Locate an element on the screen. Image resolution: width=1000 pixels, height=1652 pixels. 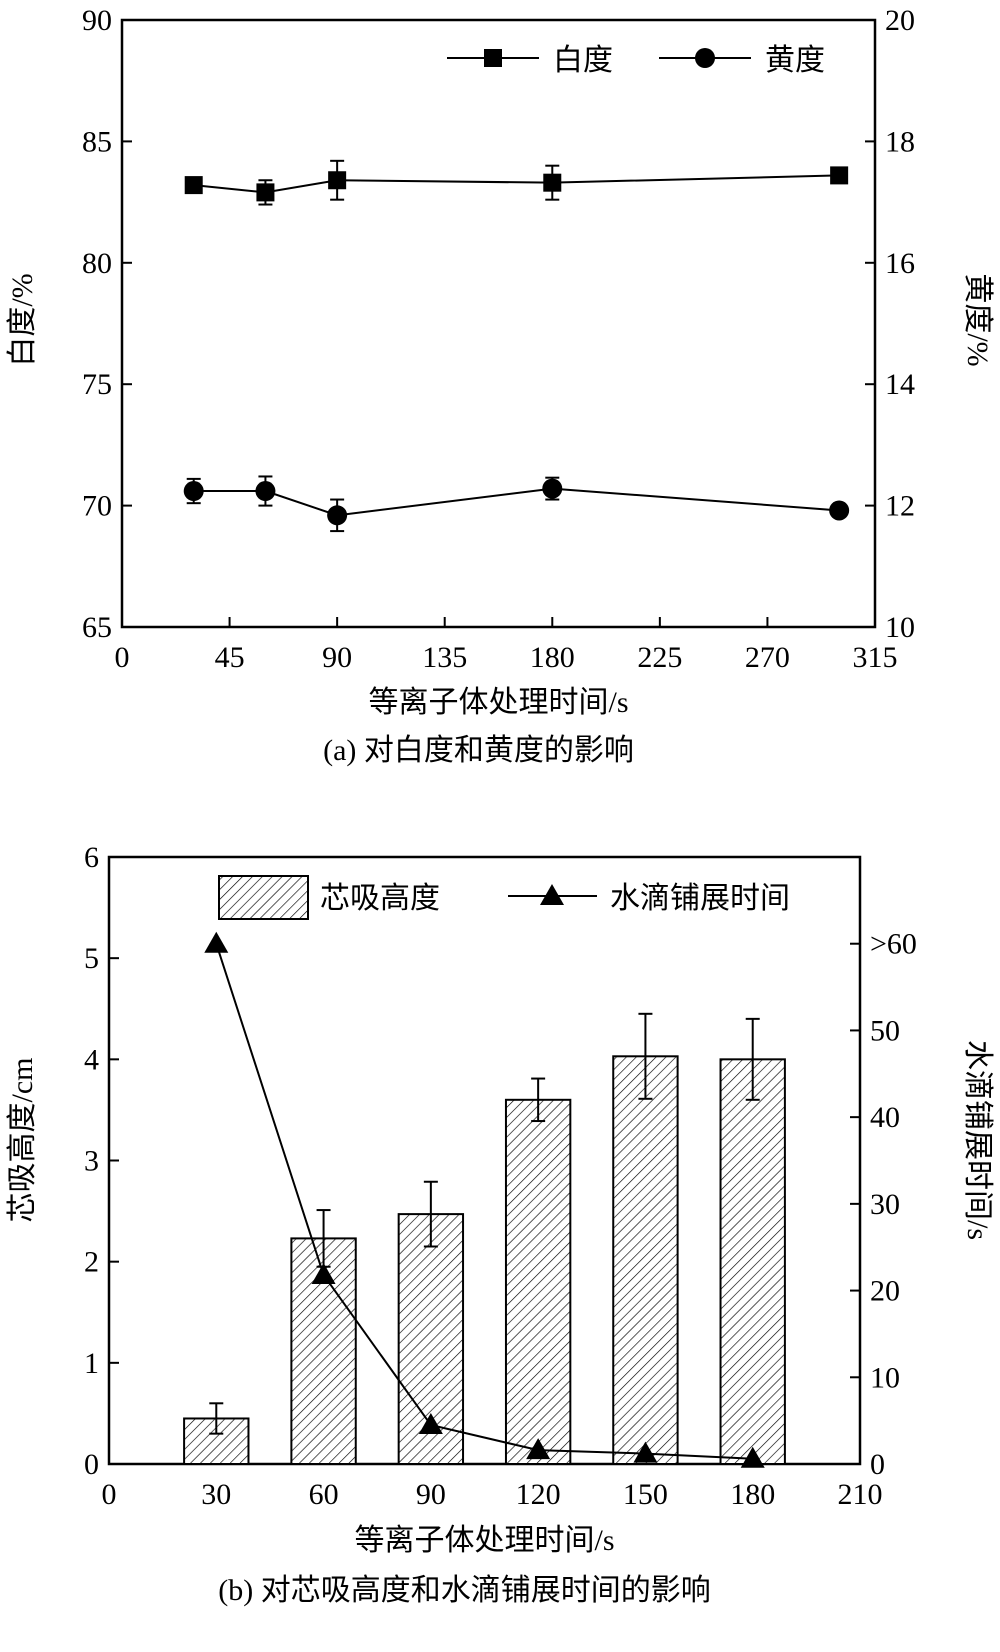
x-tick-label: 270 is located at coordinates (767, 657).